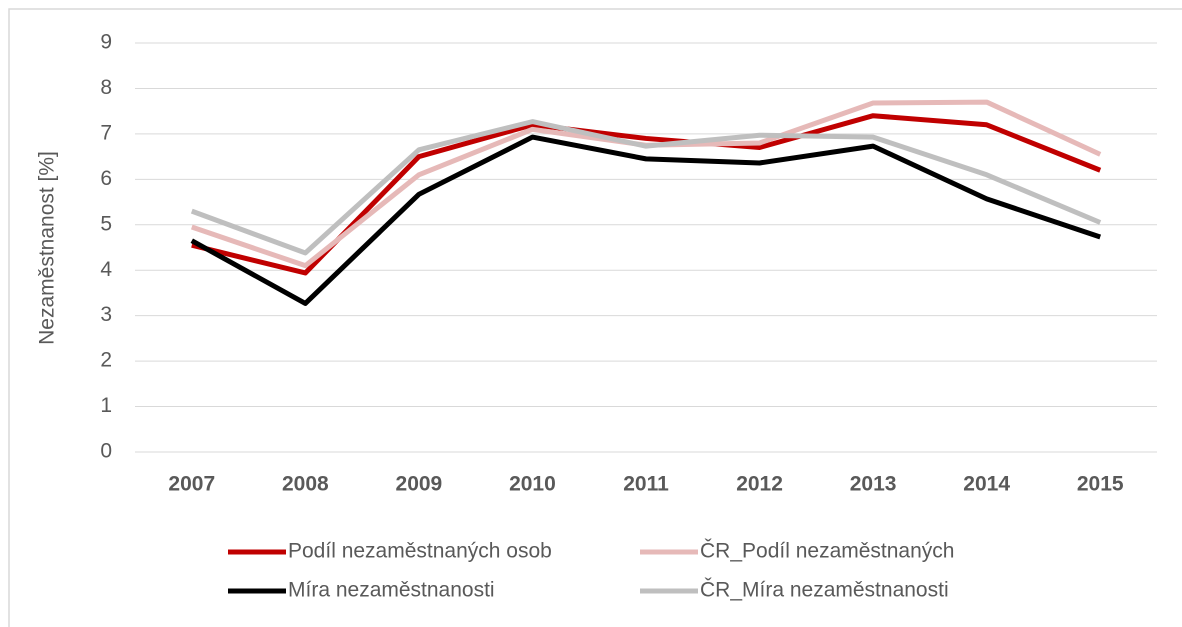 The width and height of the screenshot is (1182, 627). Describe the element at coordinates (824, 590) in the screenshot. I see `legend-label: ČR_Míra nezaměstnanosti` at that location.